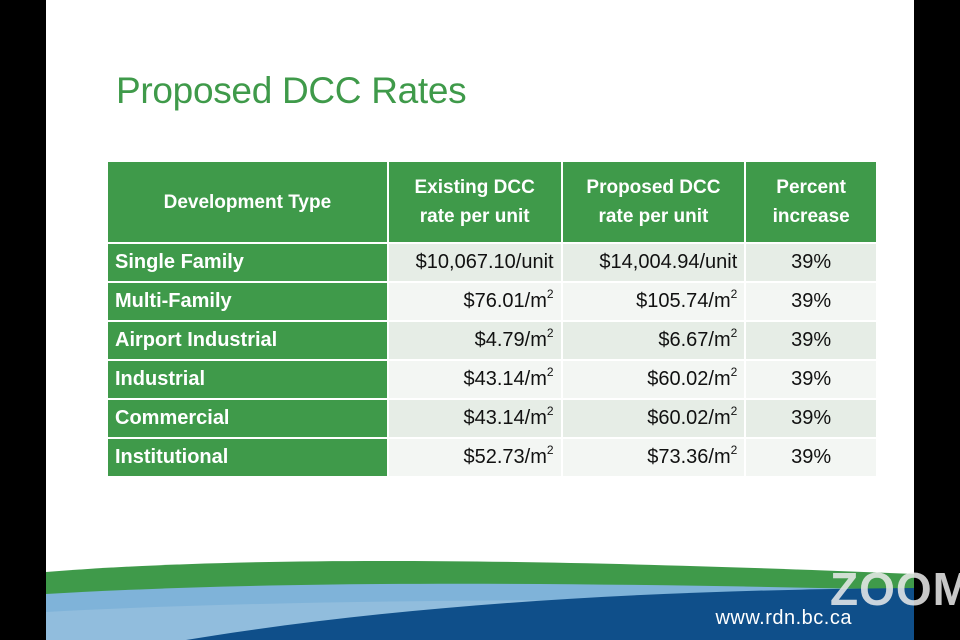 This screenshot has width=960, height=640. I want to click on development-type-cell: Commercial, so click(247, 418).